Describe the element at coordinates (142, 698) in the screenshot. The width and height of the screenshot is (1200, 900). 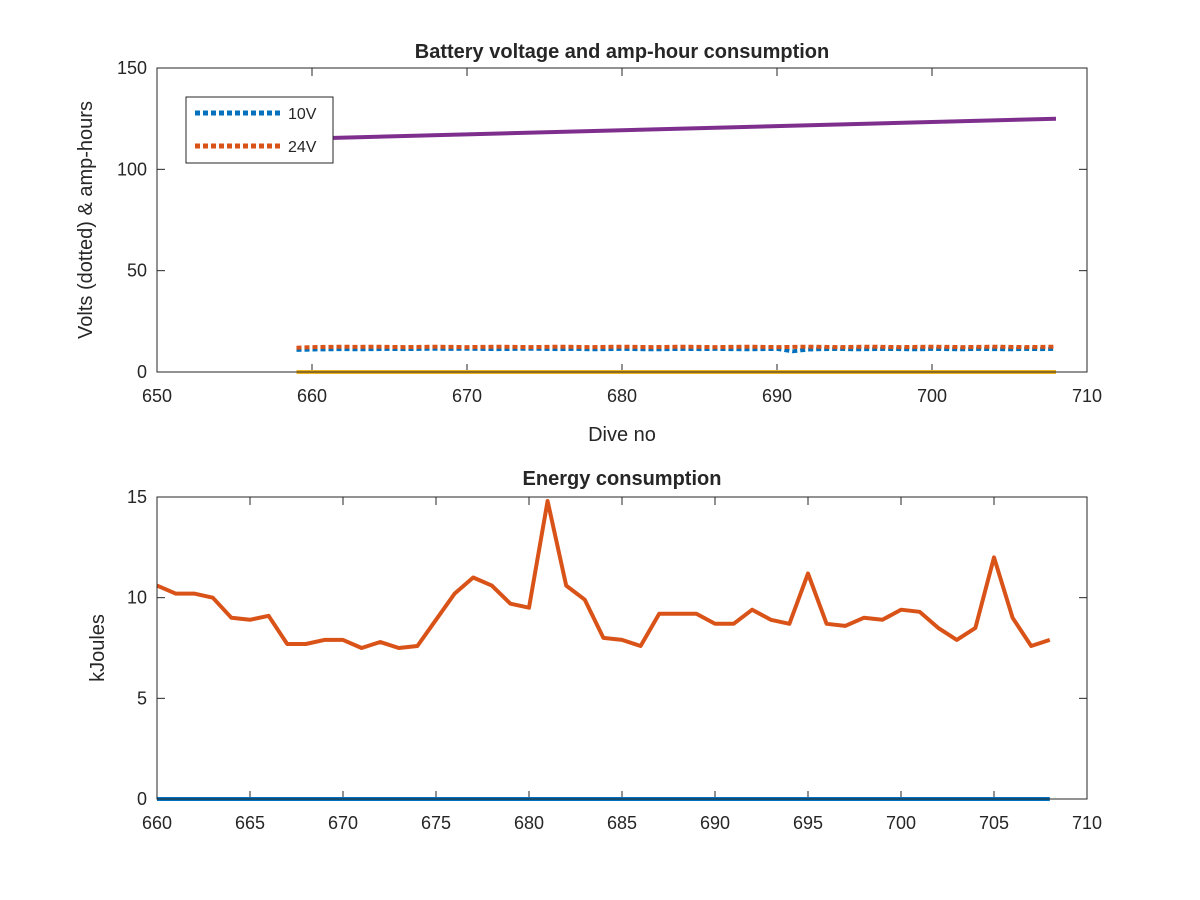
I see `y-tick-label: 5` at that location.